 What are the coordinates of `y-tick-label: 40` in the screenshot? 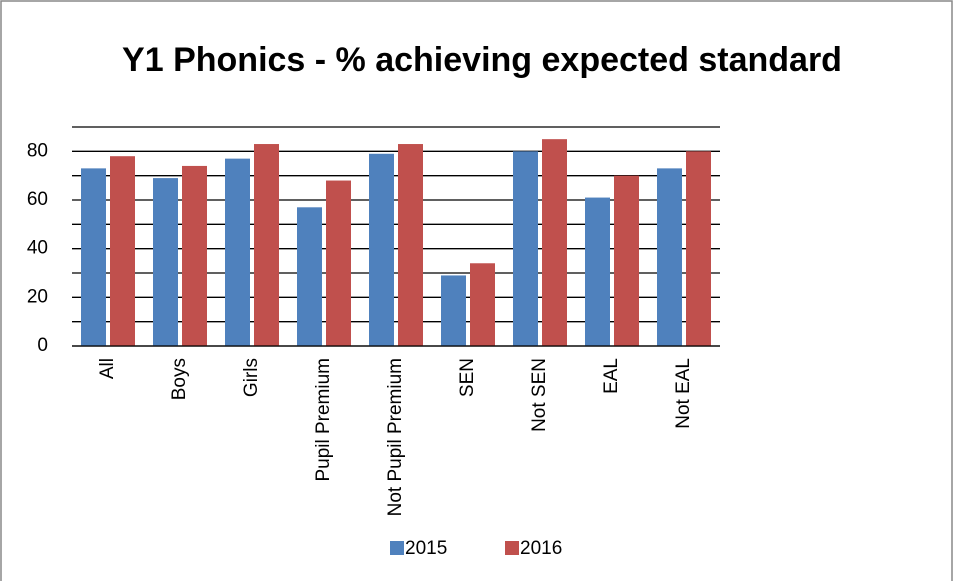 It's located at (37, 248).